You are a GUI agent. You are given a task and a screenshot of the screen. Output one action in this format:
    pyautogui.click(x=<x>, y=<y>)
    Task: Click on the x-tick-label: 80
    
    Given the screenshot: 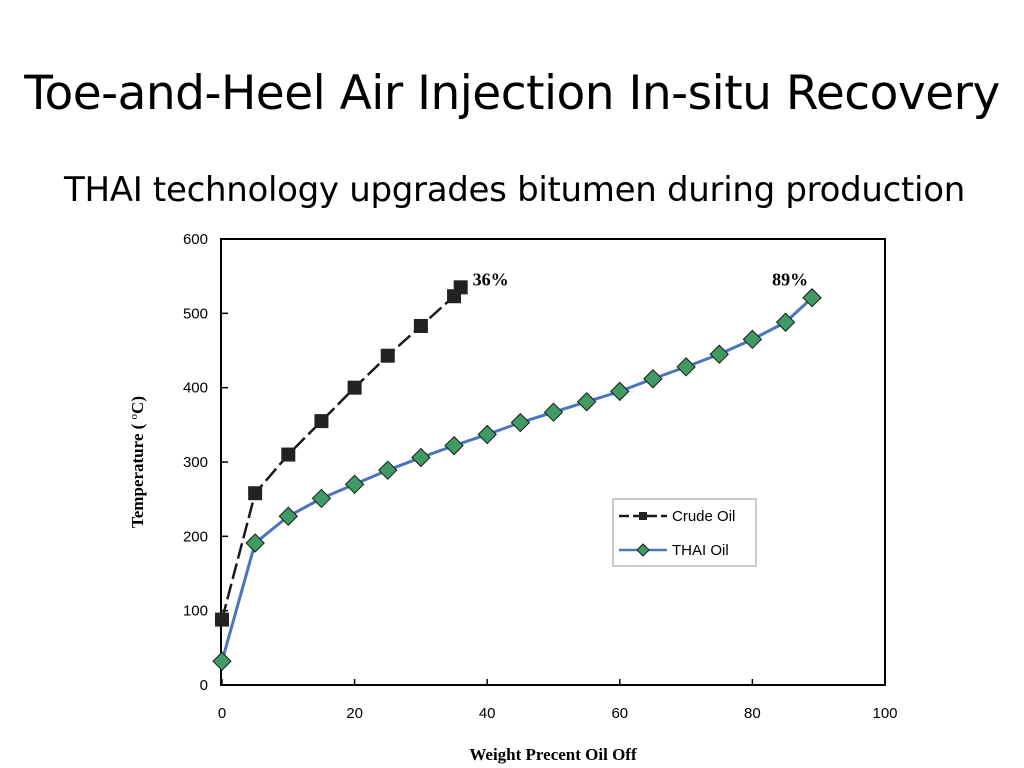 What is the action you would take?
    pyautogui.click(x=752, y=713)
    